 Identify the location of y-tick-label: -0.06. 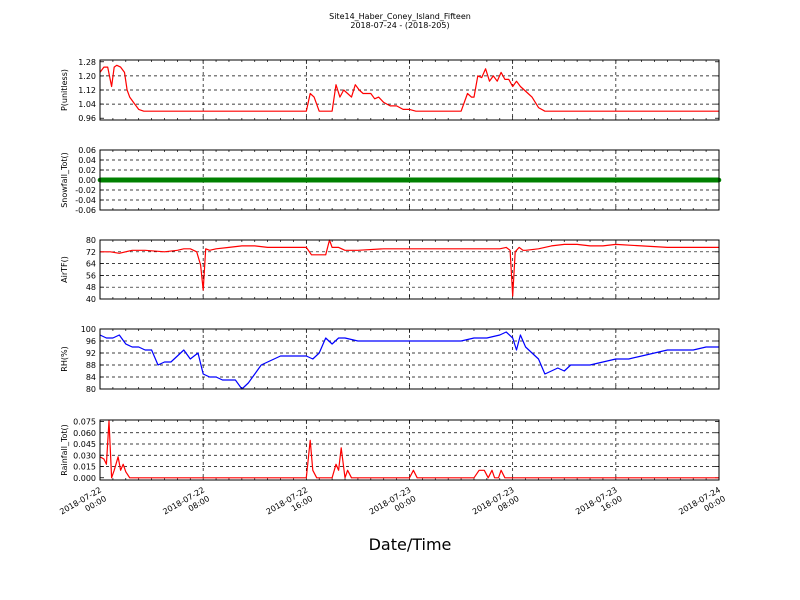
(85, 210).